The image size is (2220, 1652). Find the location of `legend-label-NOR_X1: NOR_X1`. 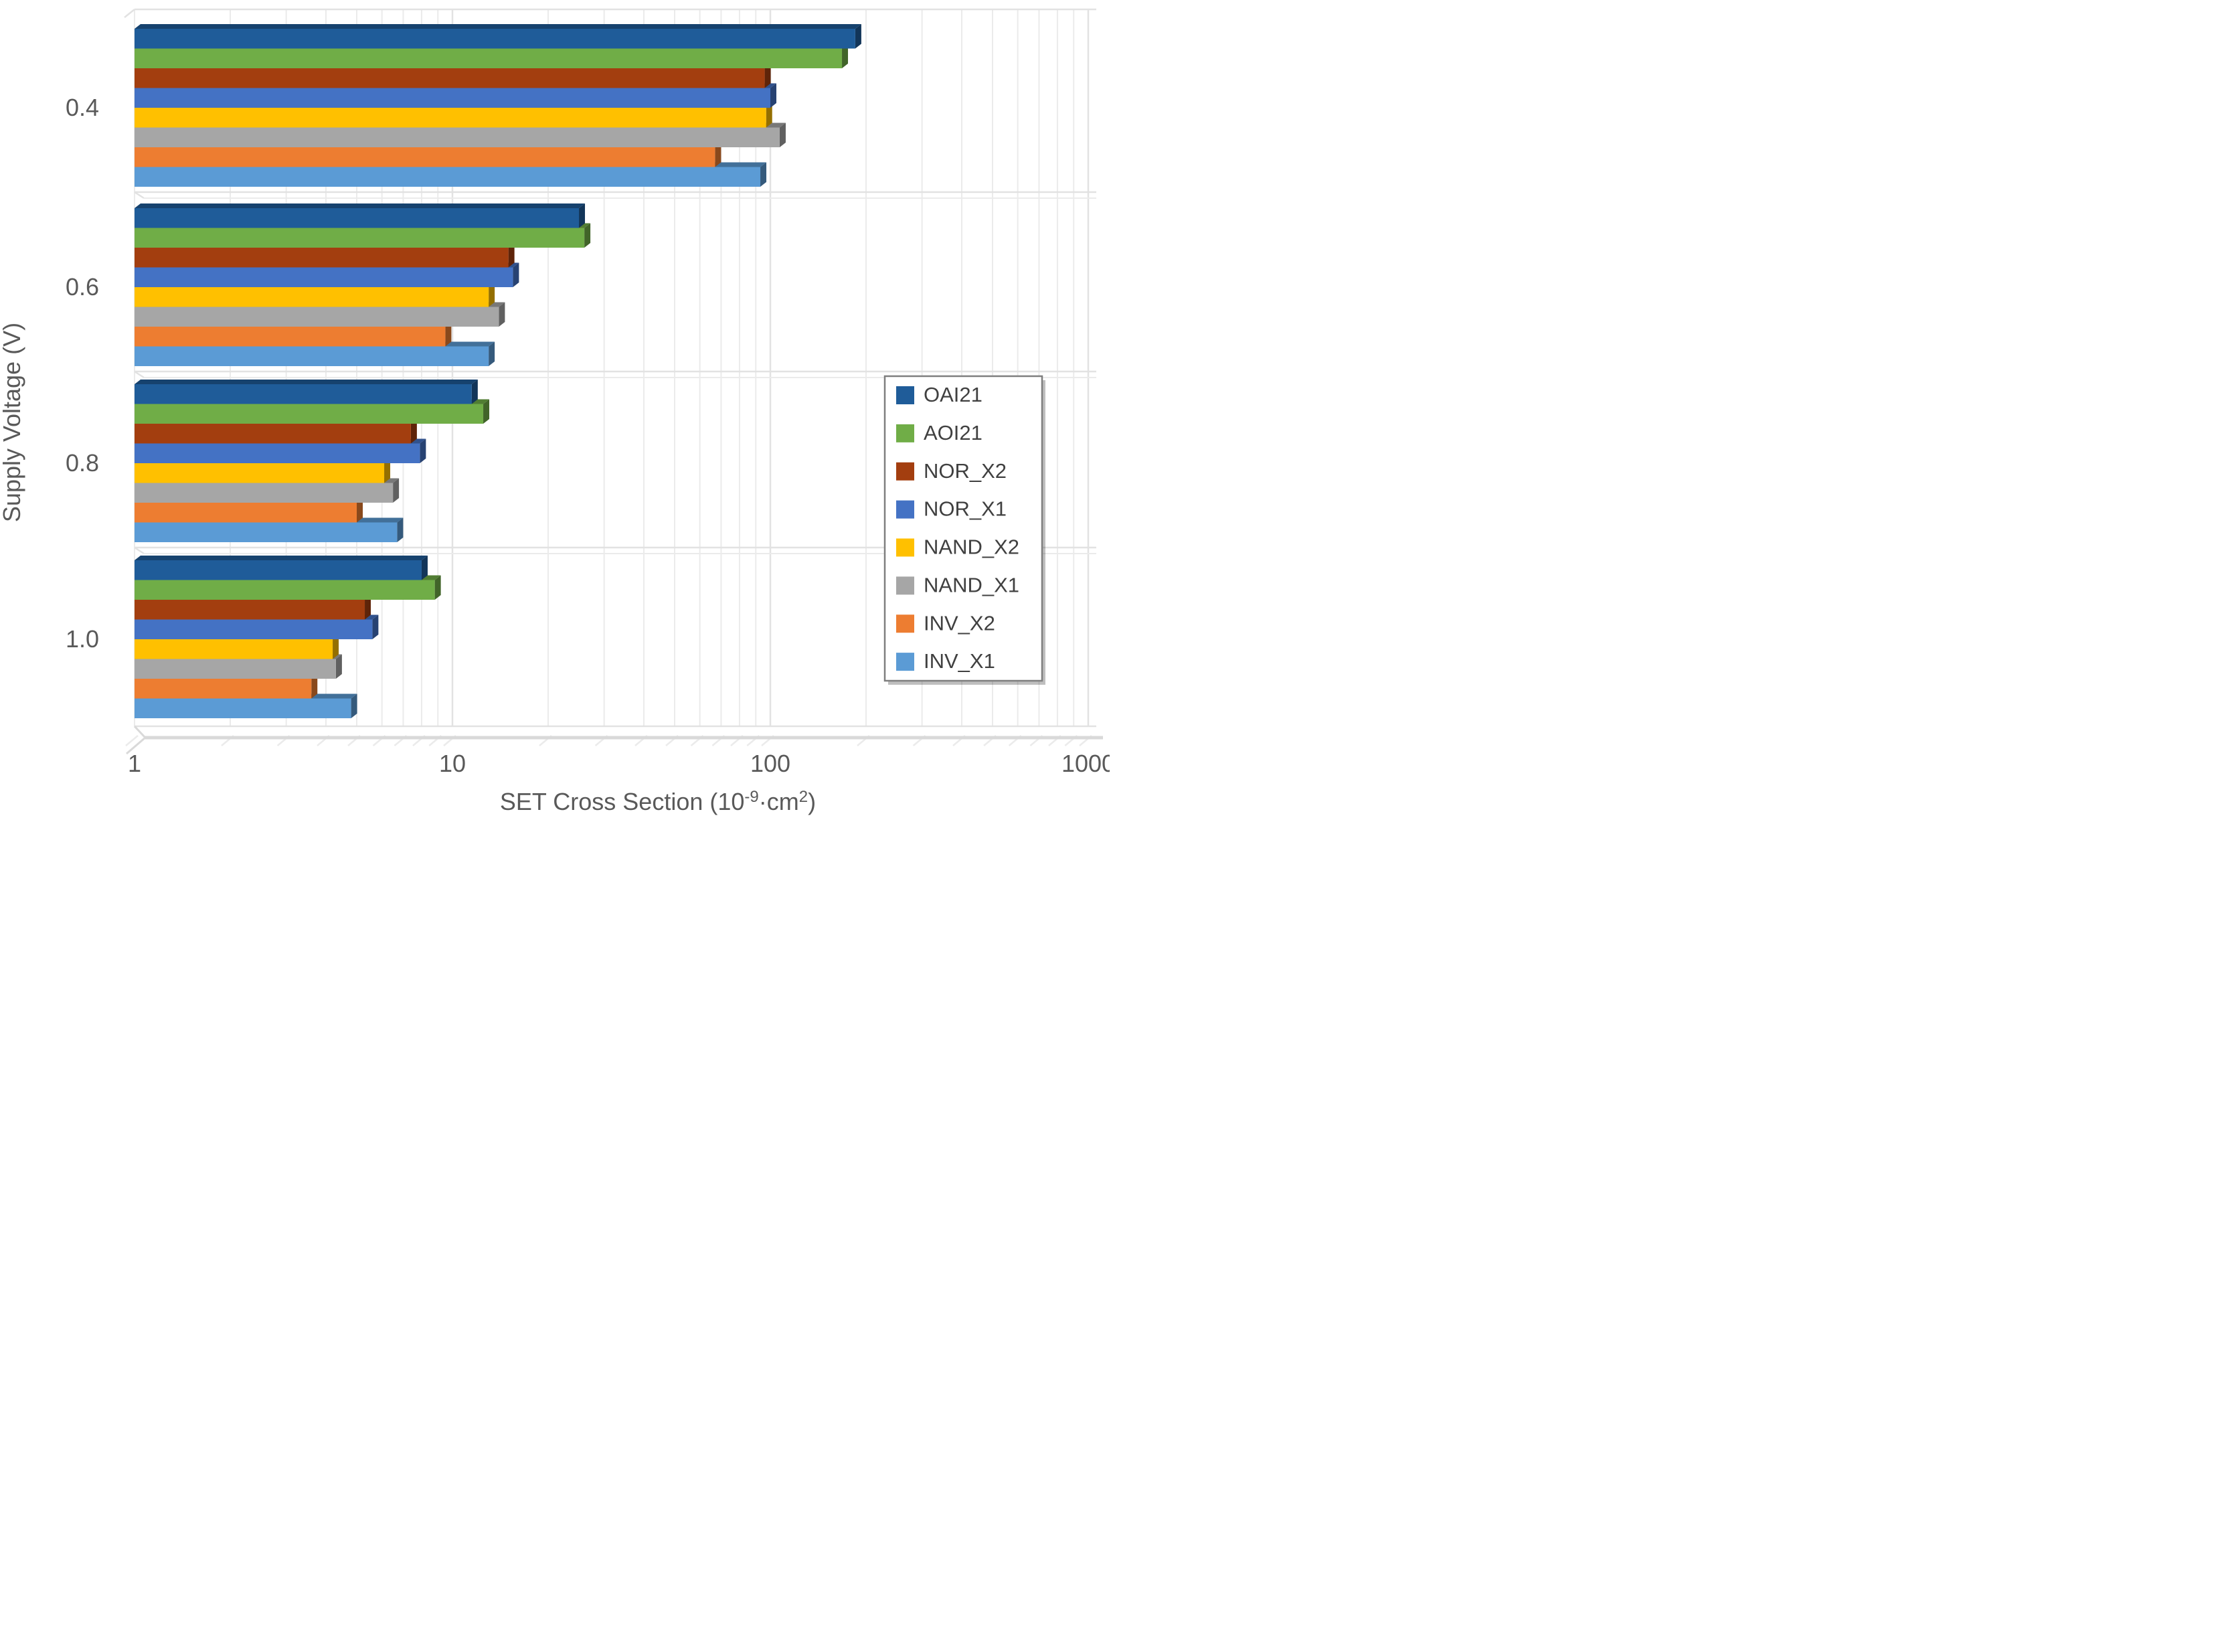

legend-label-NOR_X1: NOR_X1 is located at coordinates (965, 509).